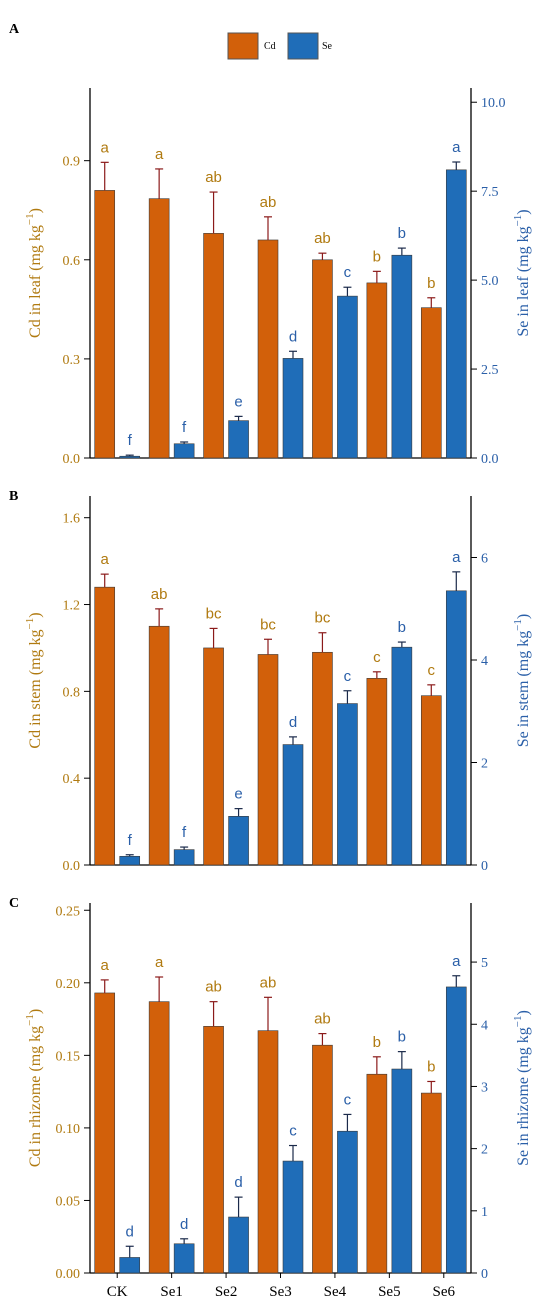 The height and width of the screenshot is (1304, 550). I want to click on left-axis-title: Cd in stem (mg kg−1), so click(34, 680).